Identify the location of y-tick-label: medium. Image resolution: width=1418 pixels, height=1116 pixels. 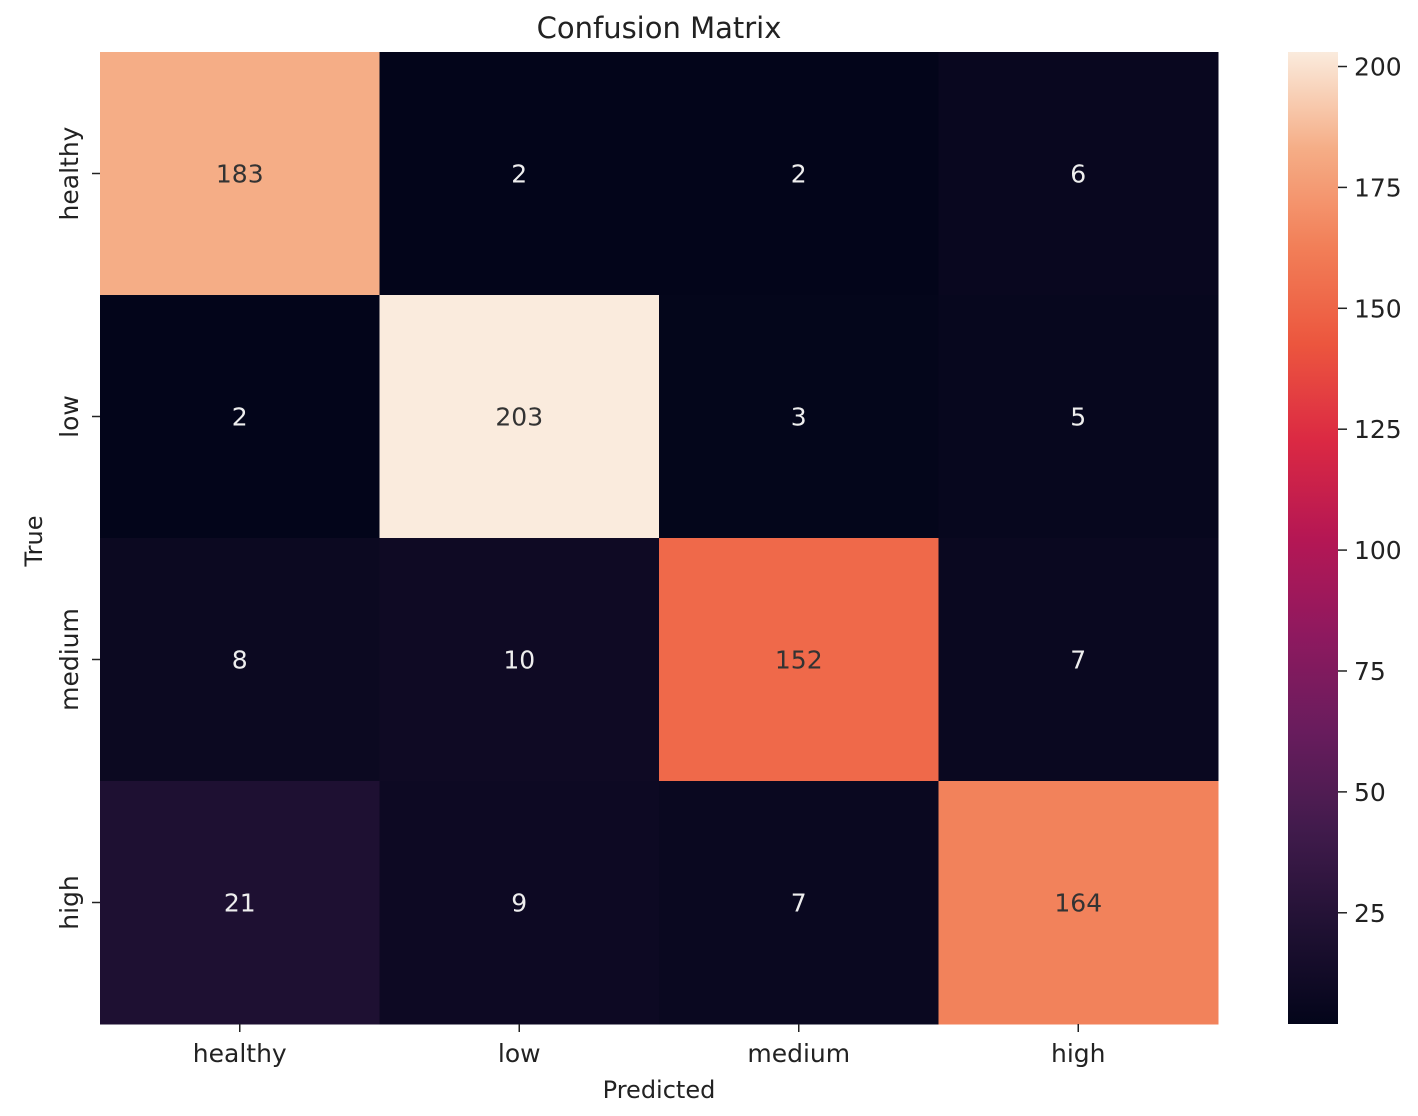
(69, 659).